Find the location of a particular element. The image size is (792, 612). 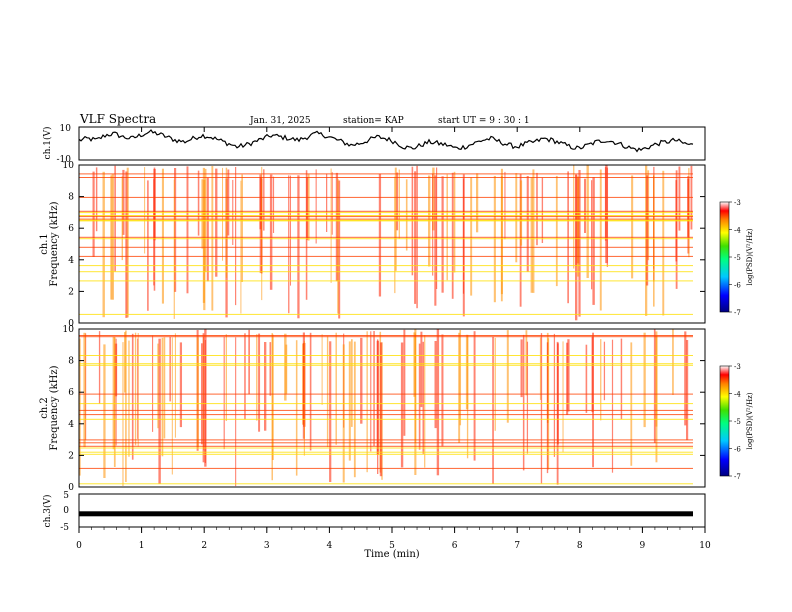

ch1-frame is located at coordinates (392, 143).